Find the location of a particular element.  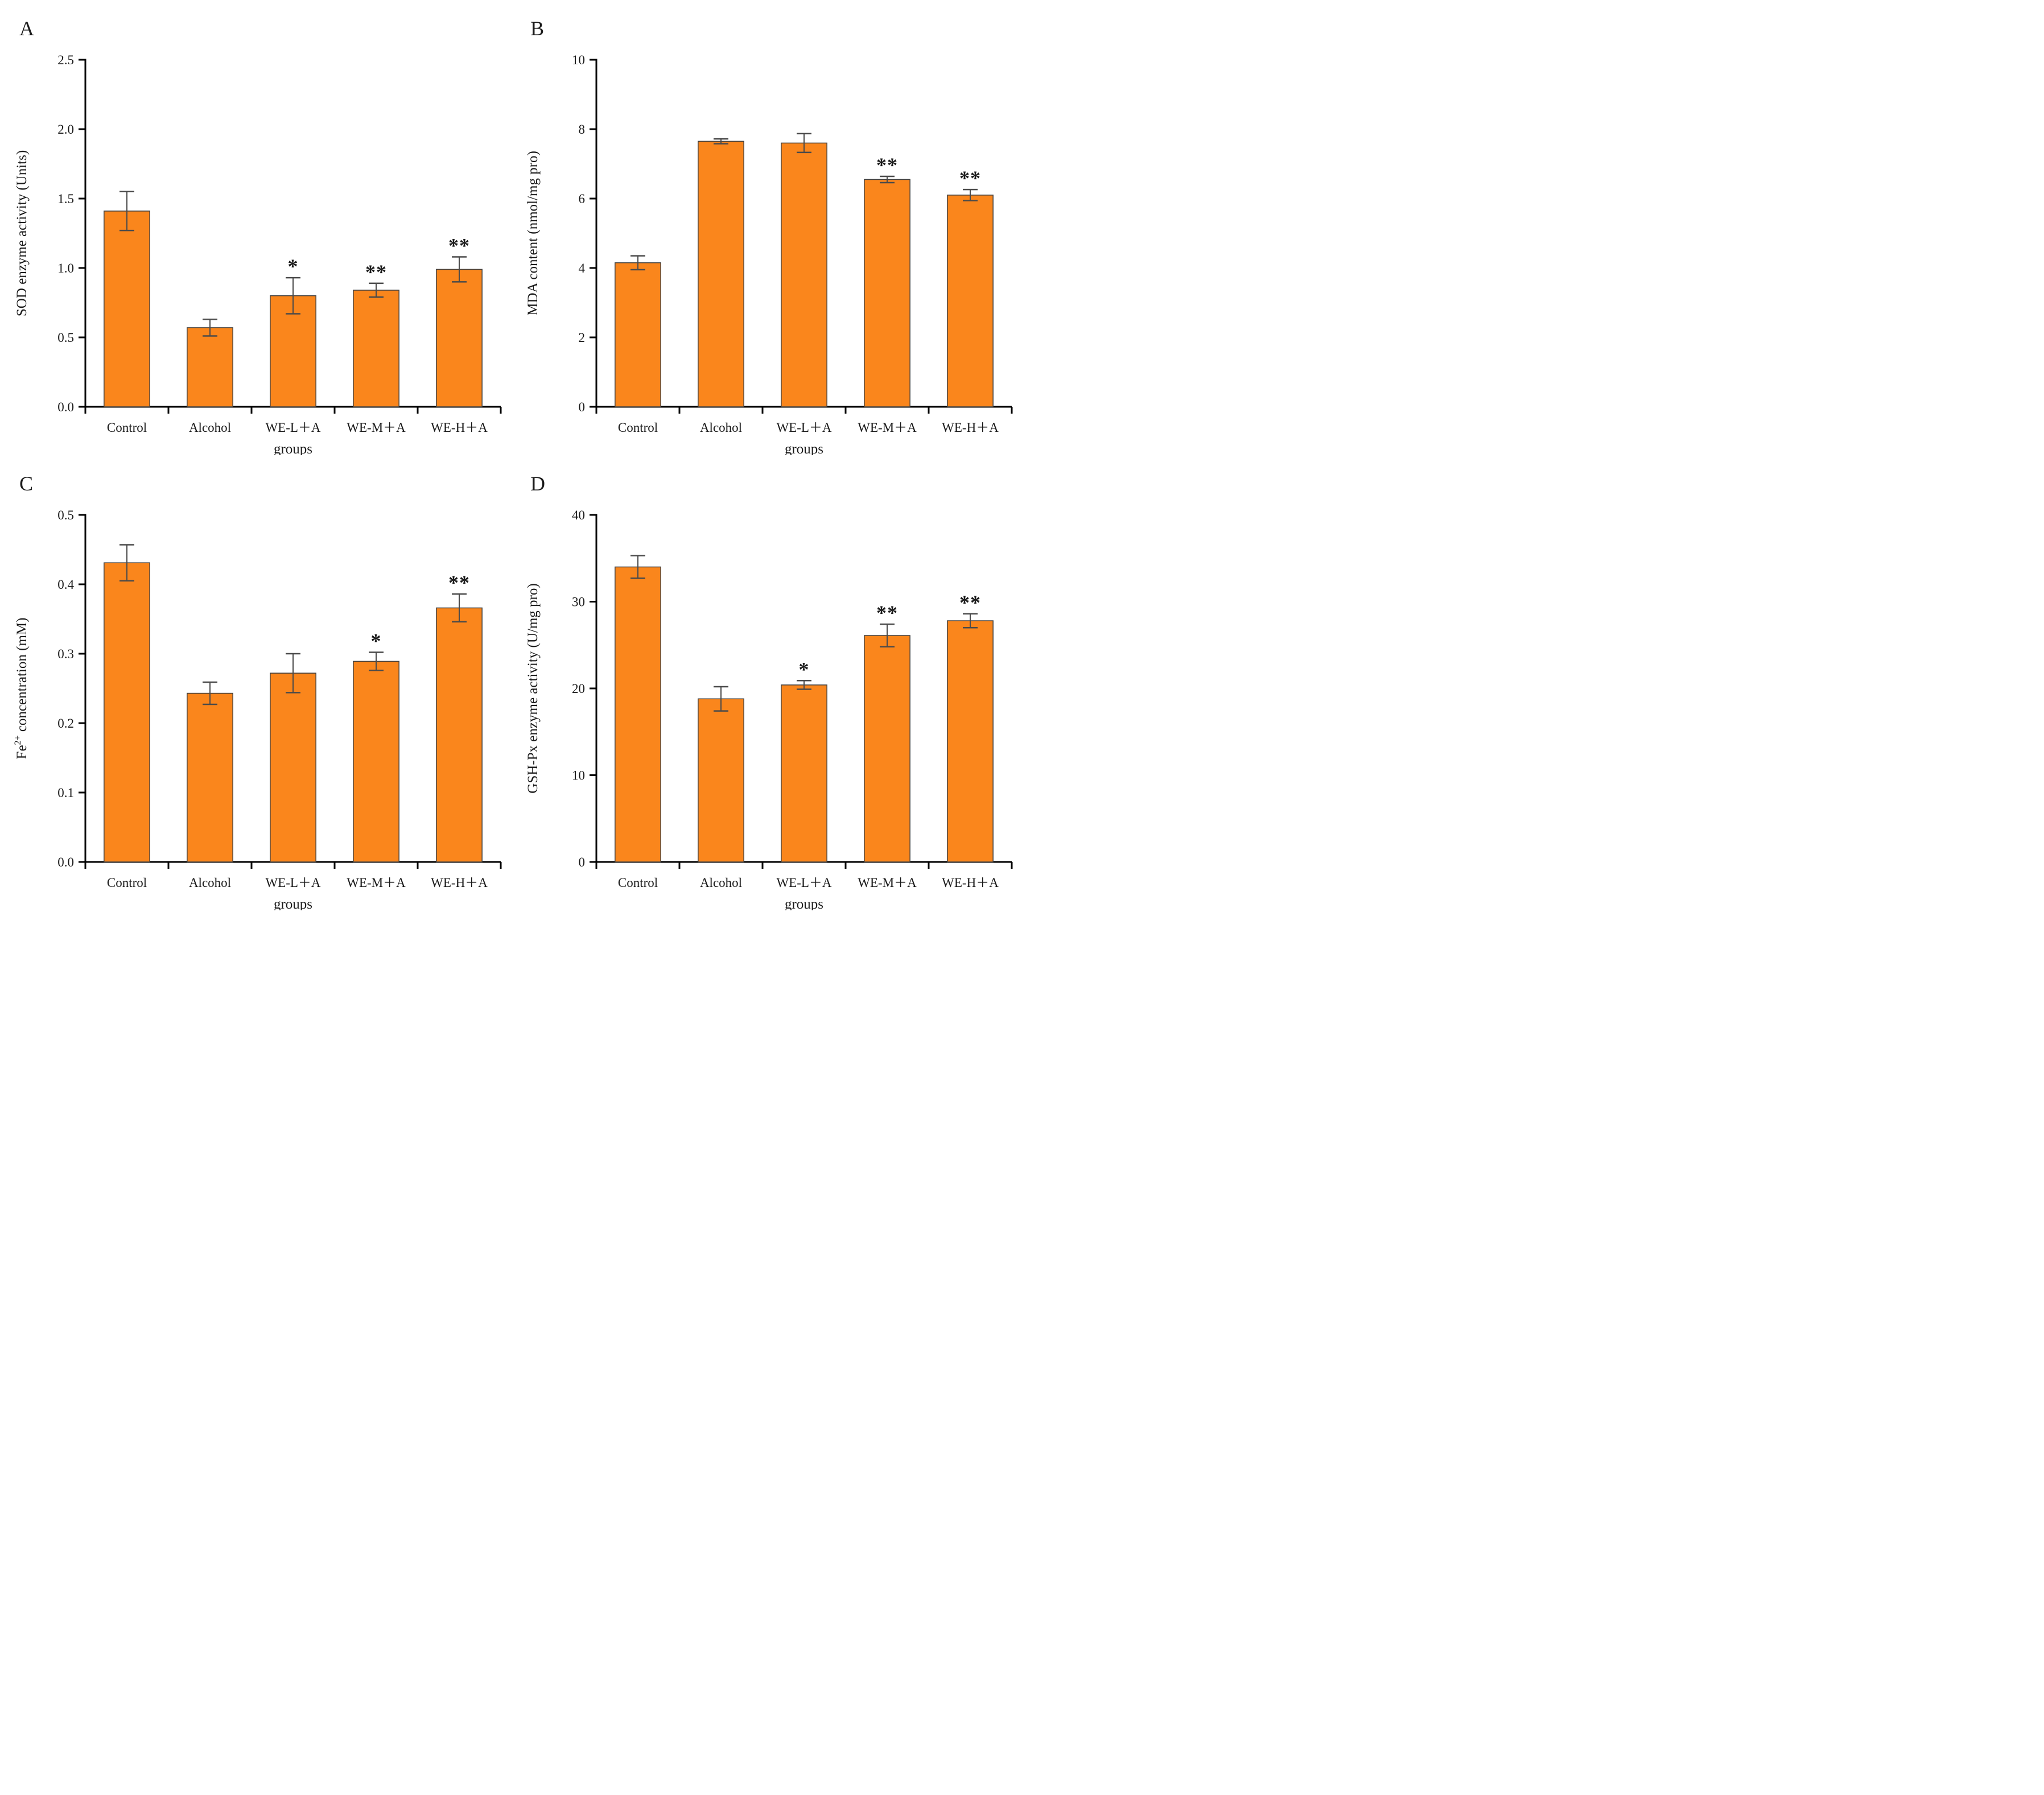

y-tick-label: 0.4 is located at coordinates (65, 584).